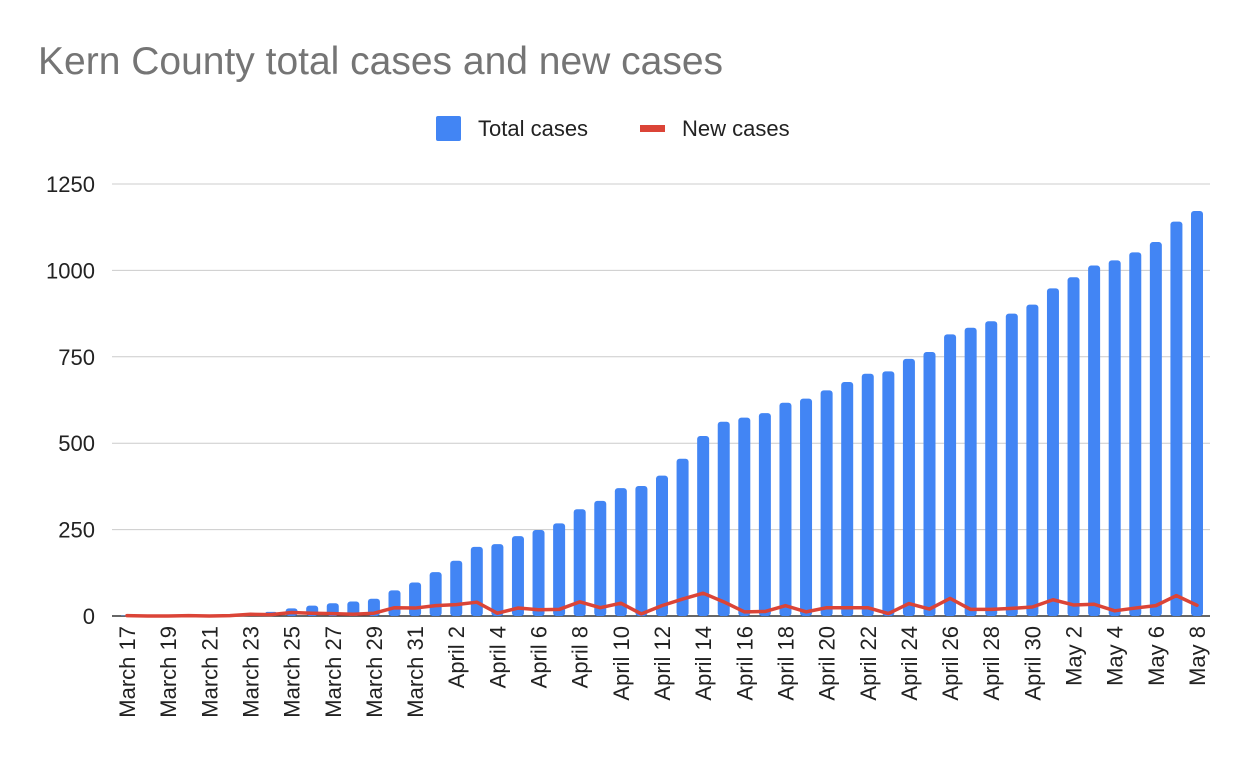  I want to click on x-tick-label: March 27, so click(333, 672).